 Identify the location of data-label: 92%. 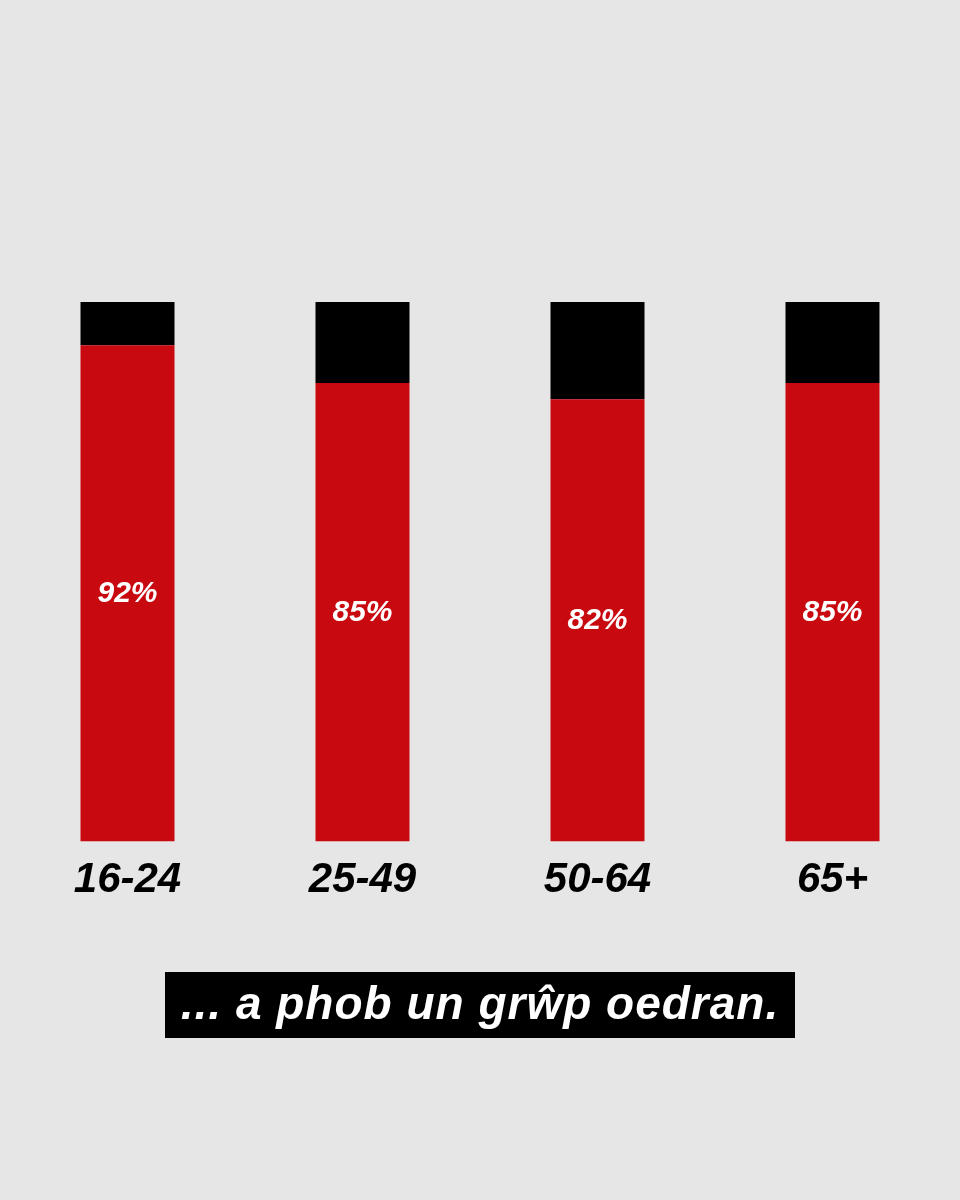
(127, 591).